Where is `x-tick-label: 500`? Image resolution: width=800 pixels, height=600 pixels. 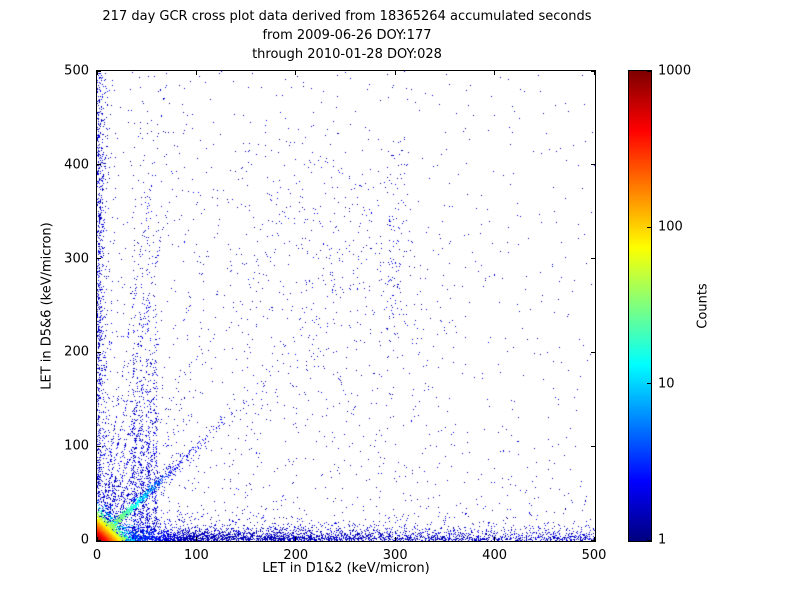 x-tick-label: 500 is located at coordinates (594, 555).